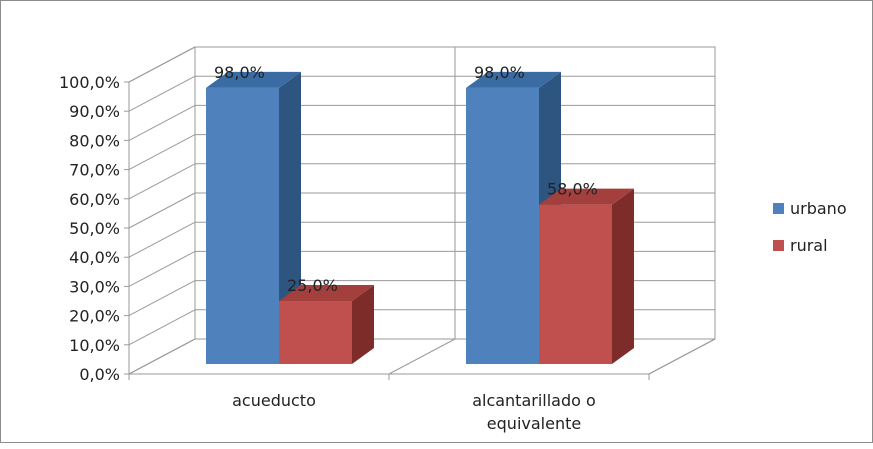 This screenshot has width=873, height=449. I want to click on y-tick-label: 20,0%, so click(94, 316).